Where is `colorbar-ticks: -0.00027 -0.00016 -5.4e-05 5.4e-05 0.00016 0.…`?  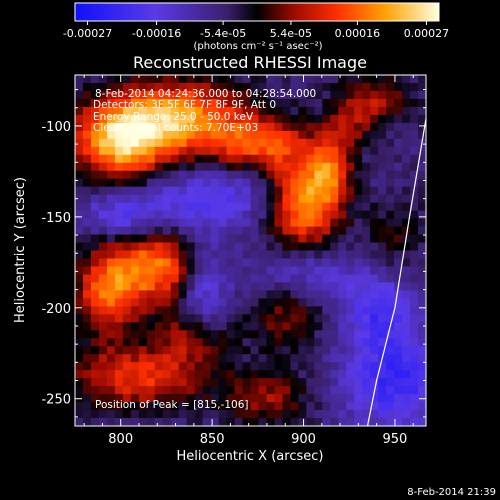
colorbar-ticks: -0.00027 -0.00016 -5.4e-05 5.4e-05 0.00016 0.… is located at coordinates (256, 30).